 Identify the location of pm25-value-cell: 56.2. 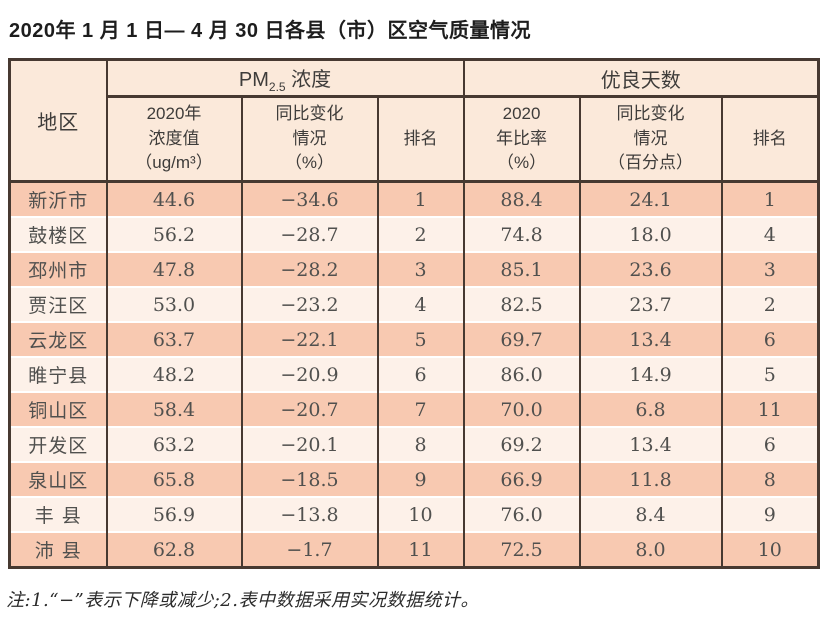
(174, 234).